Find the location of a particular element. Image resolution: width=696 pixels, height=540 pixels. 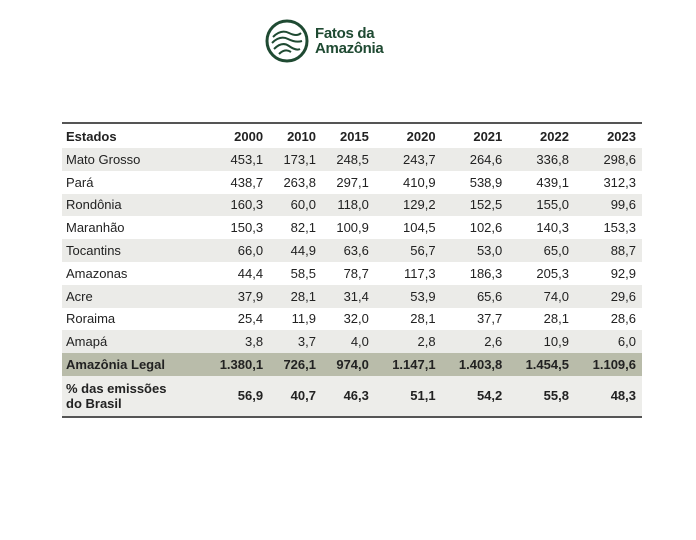

cell-value: 100,9 is located at coordinates (352, 228).